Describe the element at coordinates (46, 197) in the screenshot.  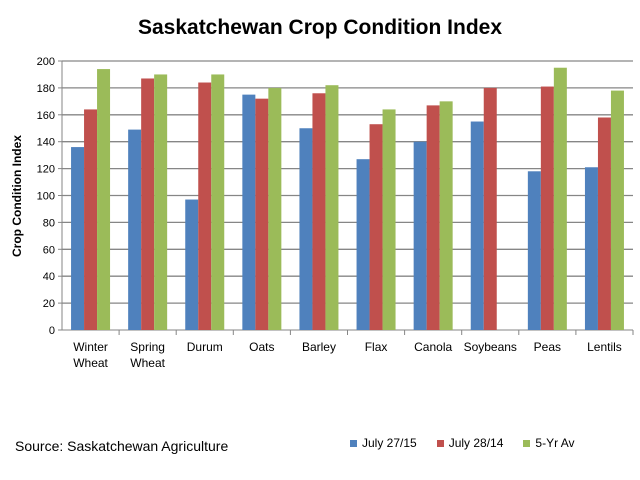
I see `y-tick-label: 100` at that location.